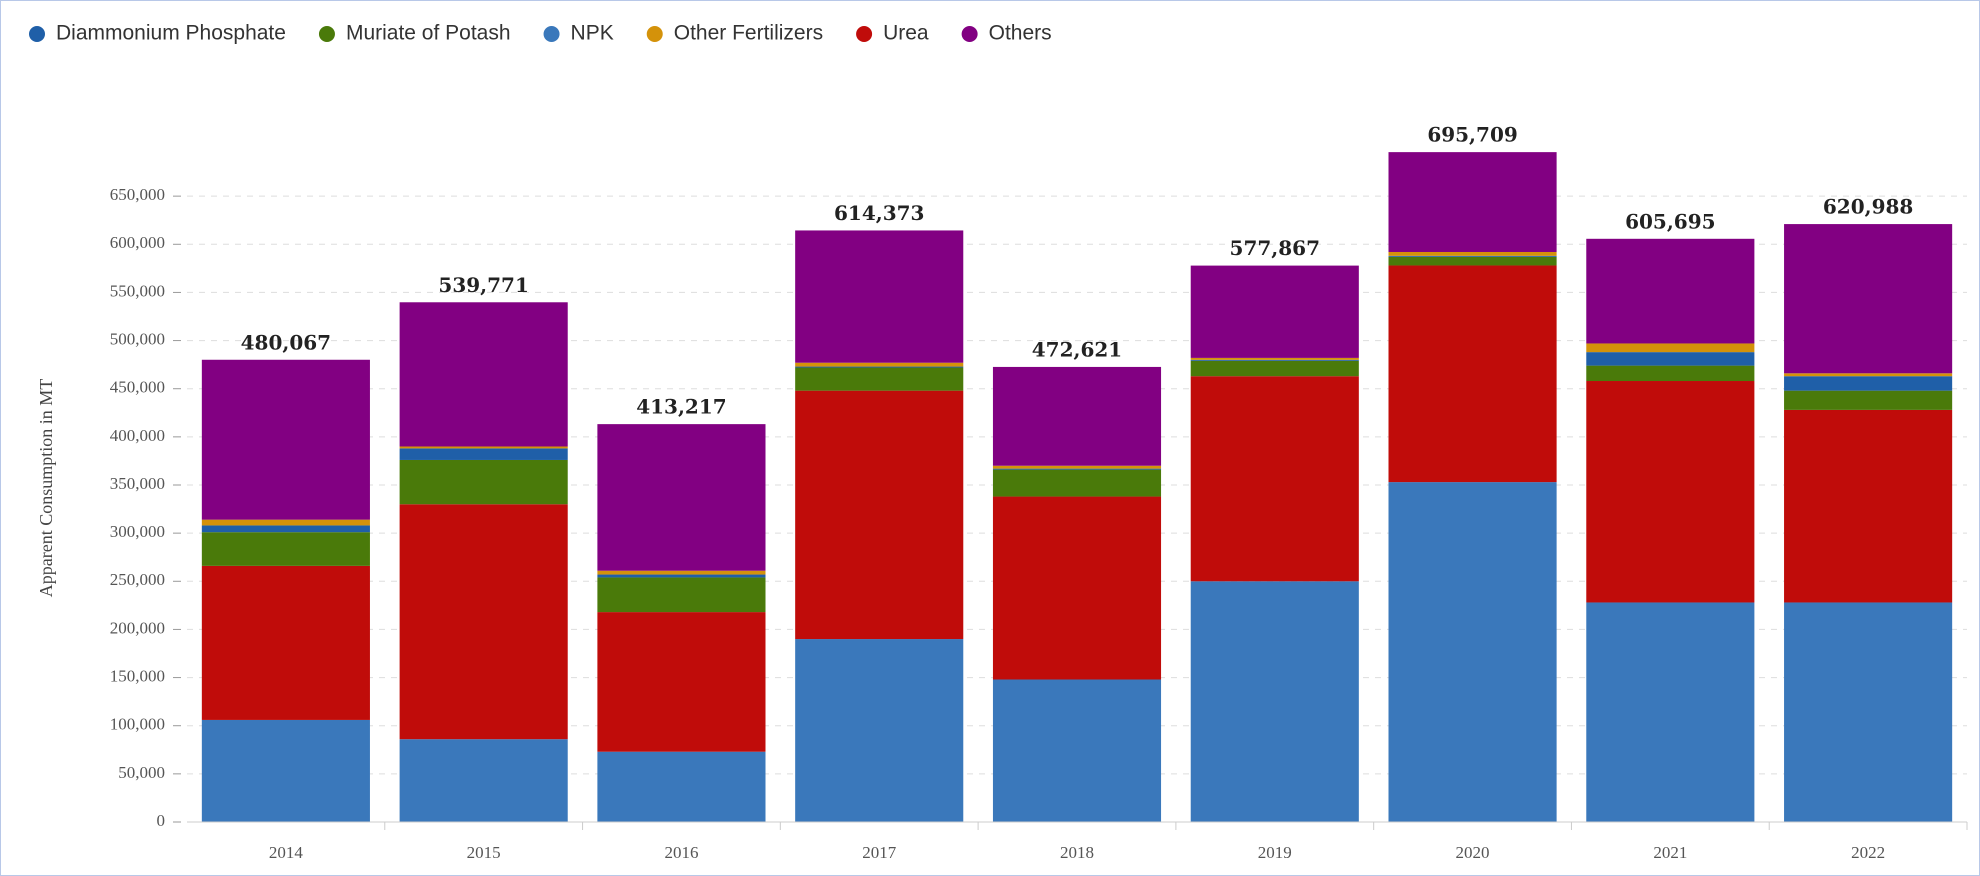  Describe the element at coordinates (137, 724) in the screenshot. I see `y-tick-label: 100,000` at that location.